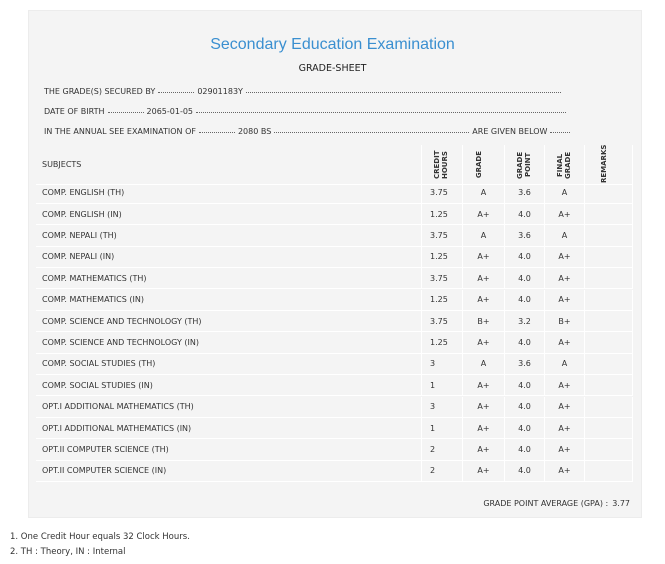  I want to click on title: Secondary Education Examination, so click(332, 44).